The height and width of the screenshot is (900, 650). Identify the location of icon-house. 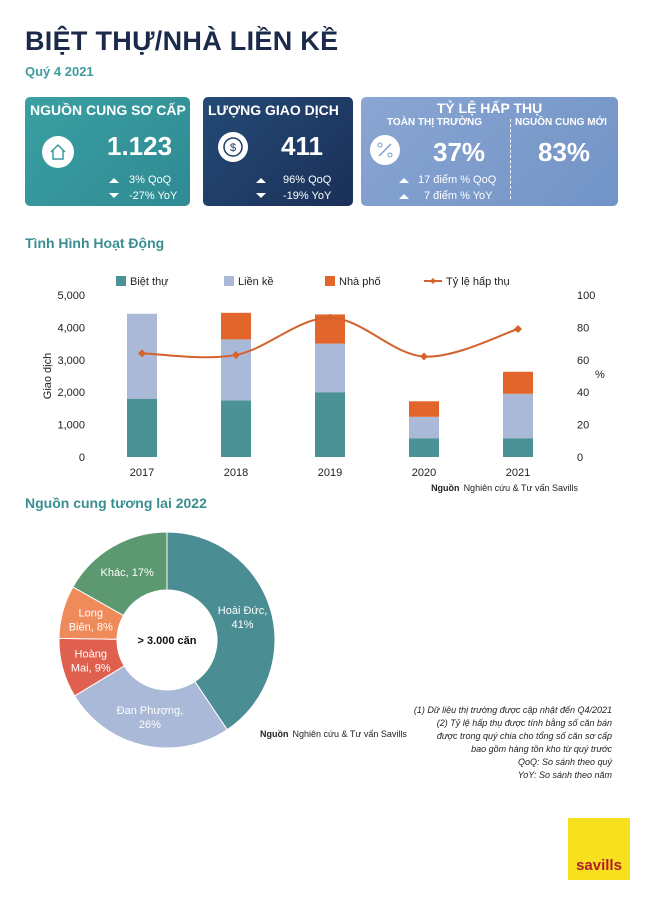
(58, 152).